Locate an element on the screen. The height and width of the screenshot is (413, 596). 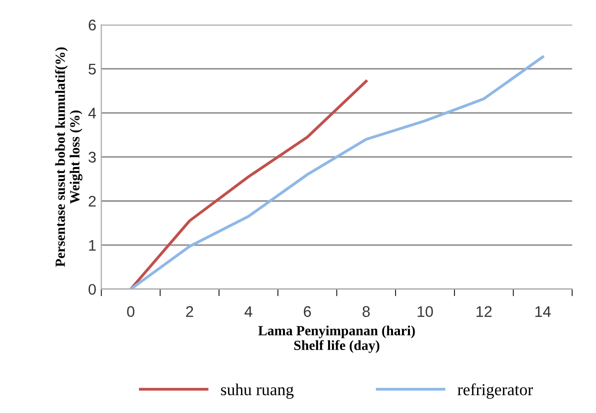
x-tick-label: 4 is located at coordinates (248, 311).